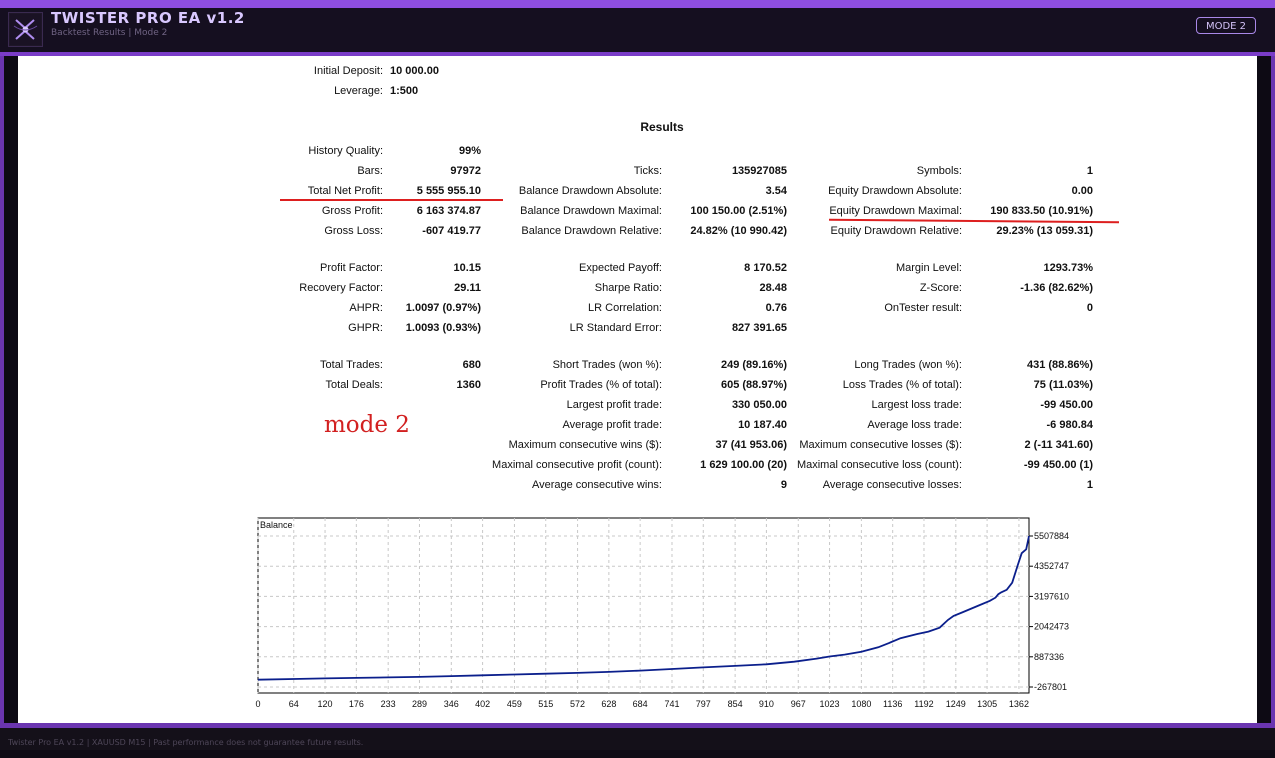 This screenshot has width=1275, height=758. What do you see at coordinates (545, 704) in the screenshot?
I see `x-tick-label: 515` at bounding box center [545, 704].